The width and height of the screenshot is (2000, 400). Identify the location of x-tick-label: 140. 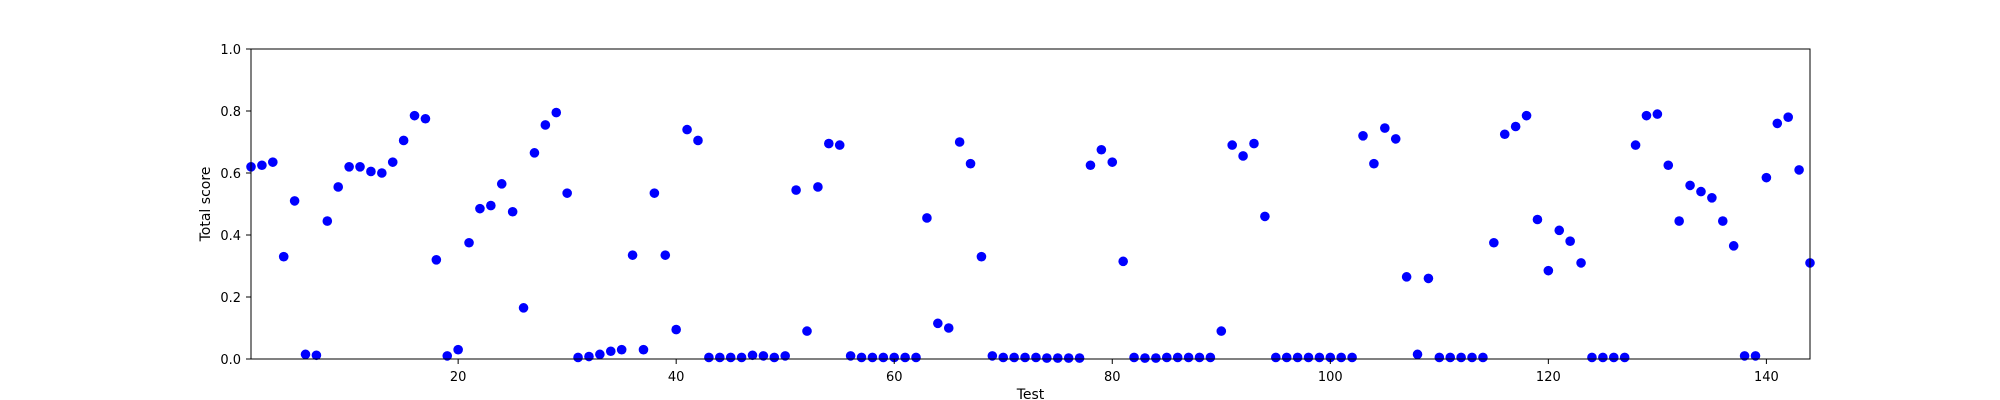
(1766, 377).